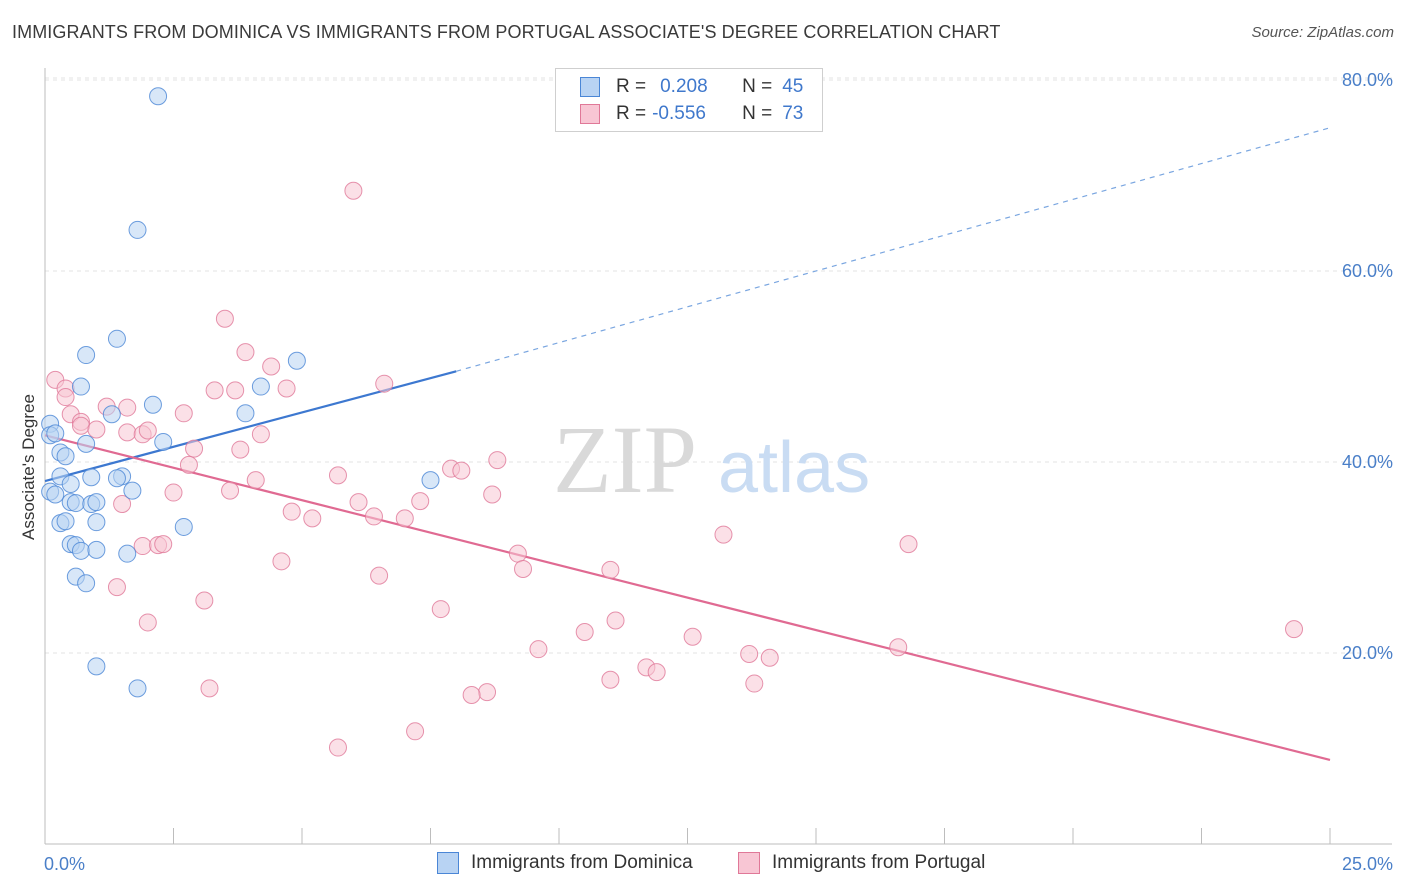 Image resolution: width=1406 pixels, height=892 pixels. I want to click on x-tick-label: 0.0%, so click(64, 864).